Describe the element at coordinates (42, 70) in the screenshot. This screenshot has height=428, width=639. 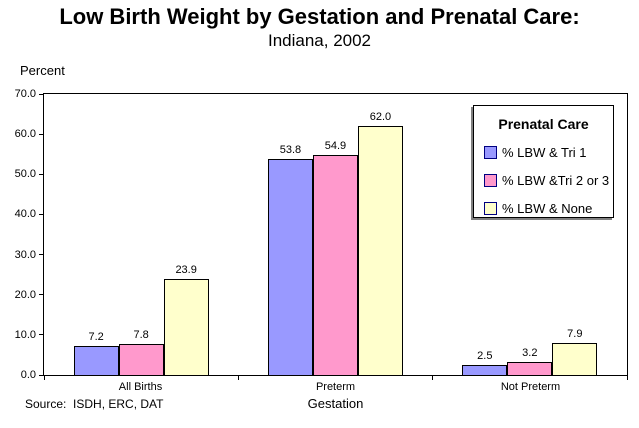
I see `y-axis-label: Percent` at that location.